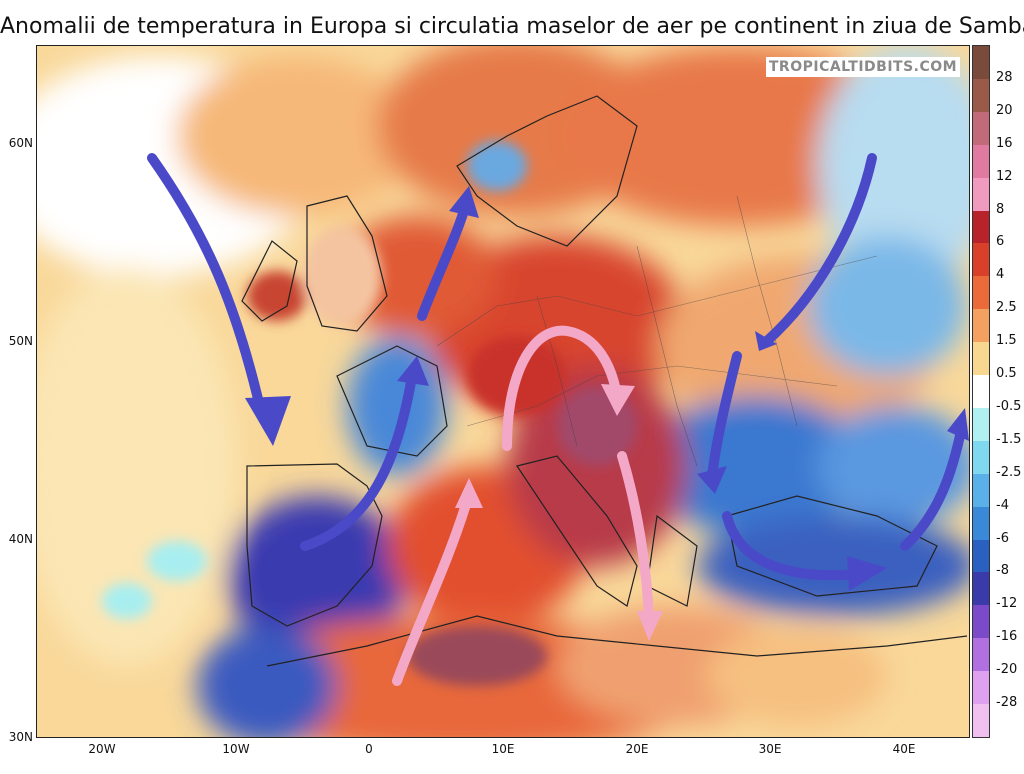 The width and height of the screenshot is (1024, 774). Describe the element at coordinates (1000, 275) in the screenshot. I see `colorbar-label: 4` at that location.